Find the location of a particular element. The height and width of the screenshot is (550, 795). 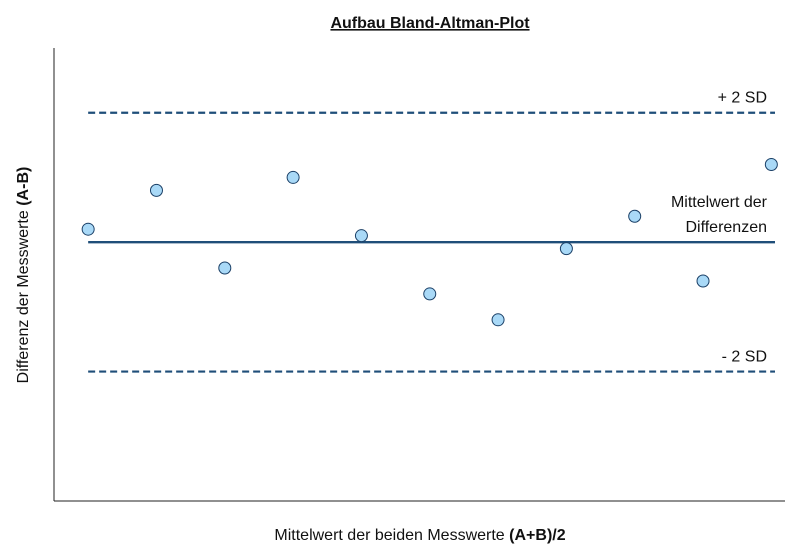

x-label-part: Mittelwert der beiden Messwerte is located at coordinates (389, 535).